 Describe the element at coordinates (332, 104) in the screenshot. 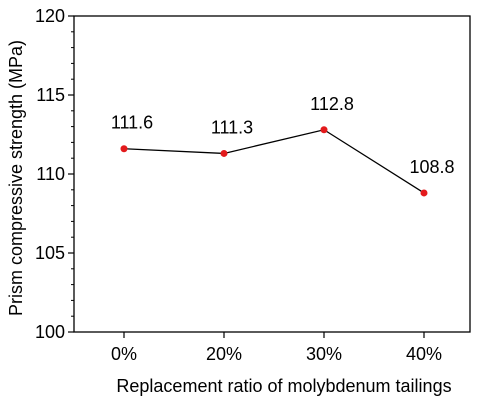

I see `data-label: 112.8` at that location.